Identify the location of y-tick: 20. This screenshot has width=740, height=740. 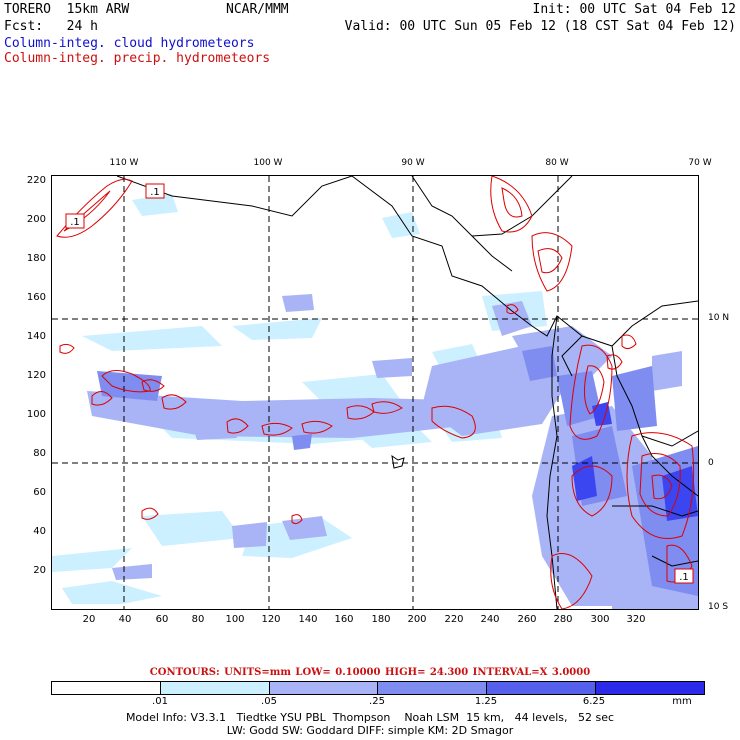
(39, 570).